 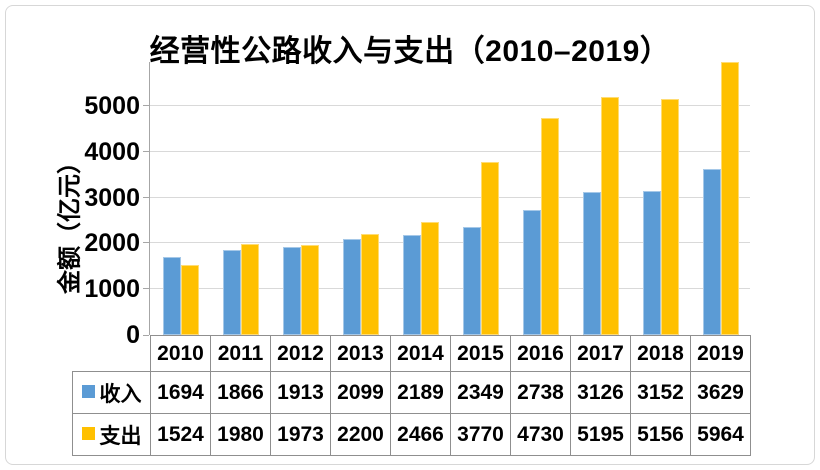 I want to click on legend-cell-支出: 支出, so click(x=111, y=434).